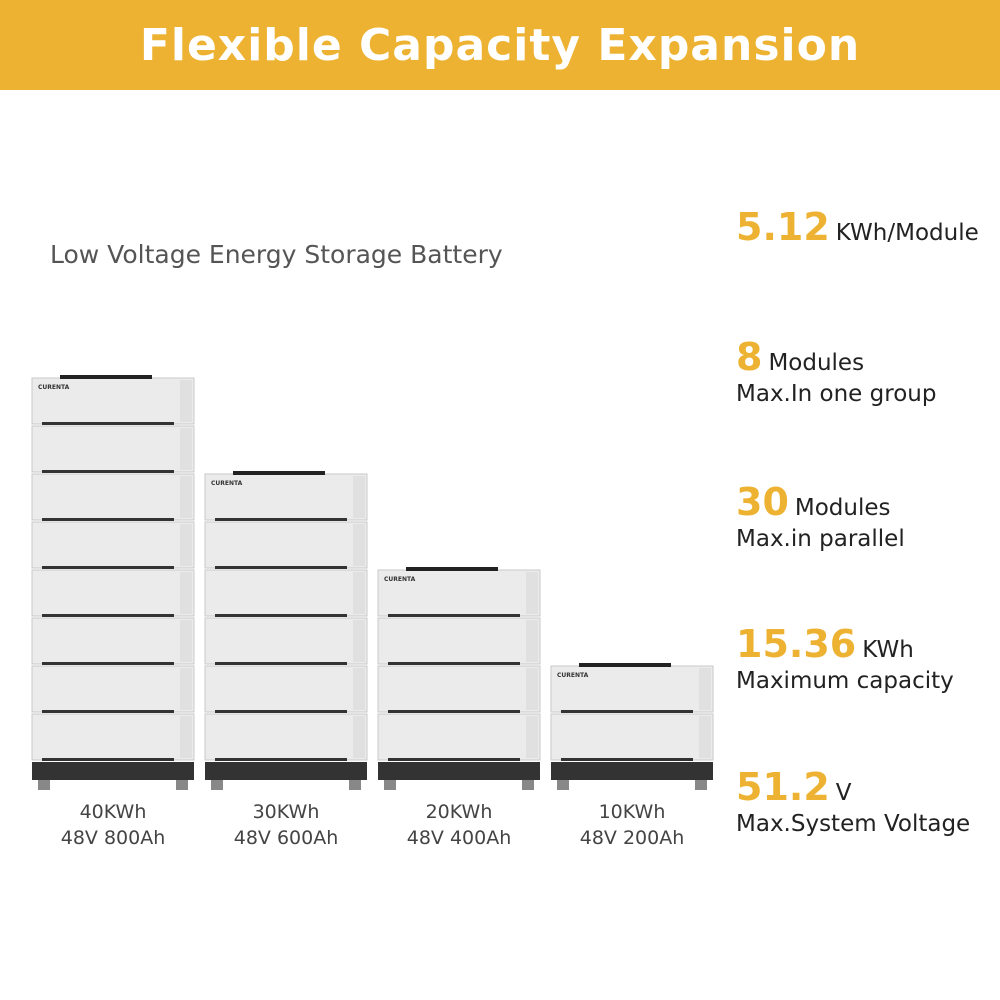  I want to click on stack-capacity: 10KWh, so click(632, 812).